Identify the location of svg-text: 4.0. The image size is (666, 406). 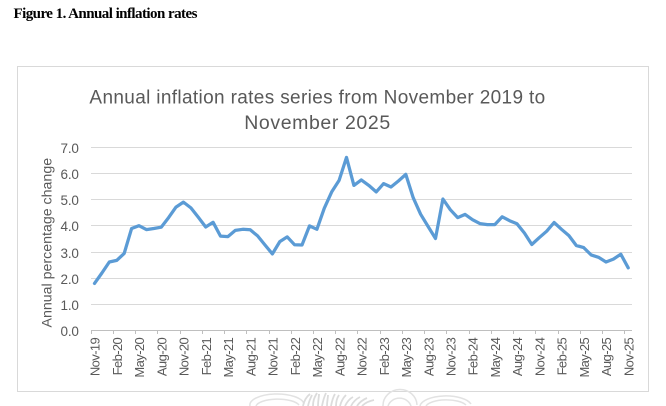
(70, 226).